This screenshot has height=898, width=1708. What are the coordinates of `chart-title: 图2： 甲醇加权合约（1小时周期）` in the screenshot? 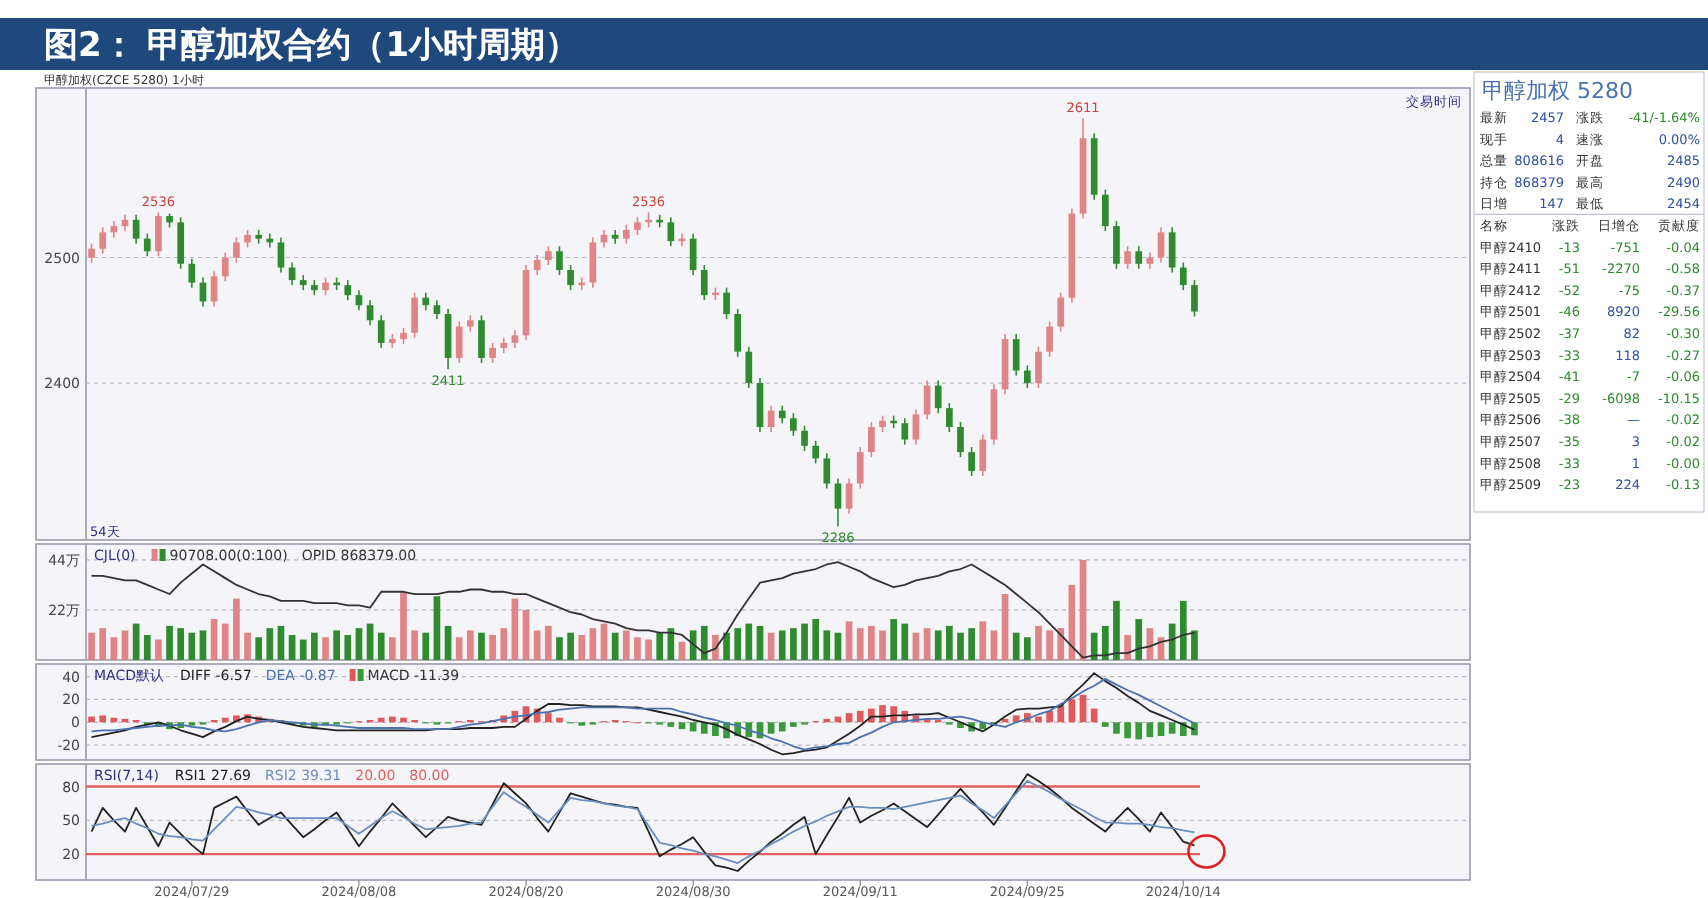 It's located at (312, 46).